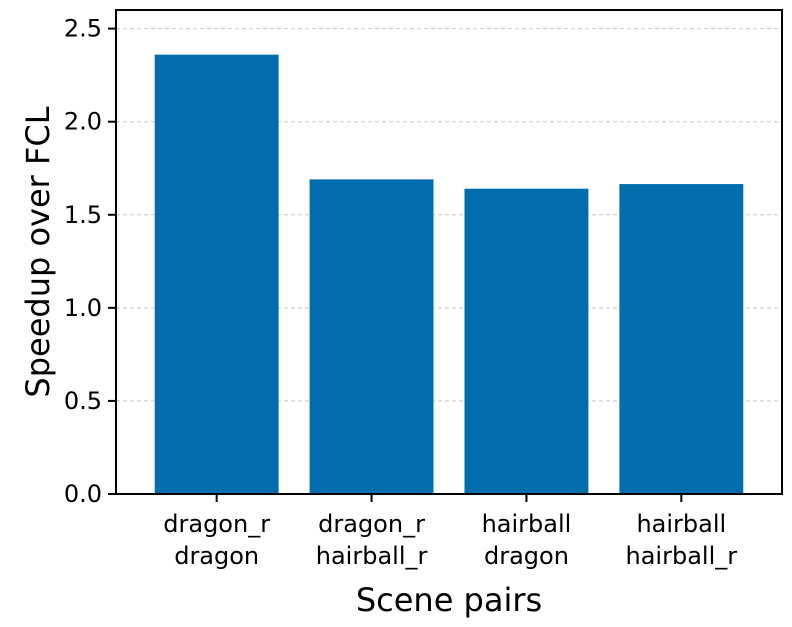 The image size is (792, 627). Describe the element at coordinates (90, 261) in the screenshot. I see `y-axis-ticks: 0.0 0.5 1.0 1.5 2.0 2.5` at that location.